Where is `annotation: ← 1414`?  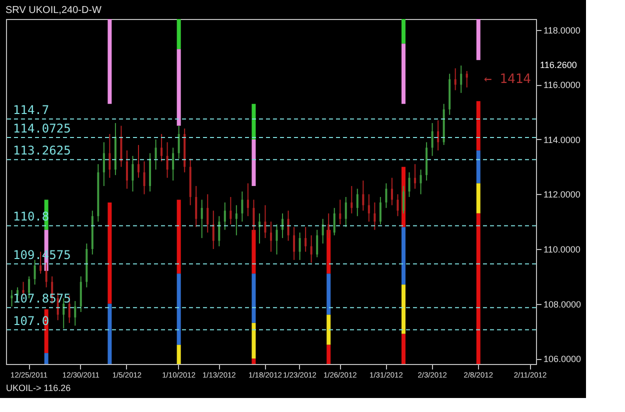 annotation: ← 1414 is located at coordinates (508, 79).